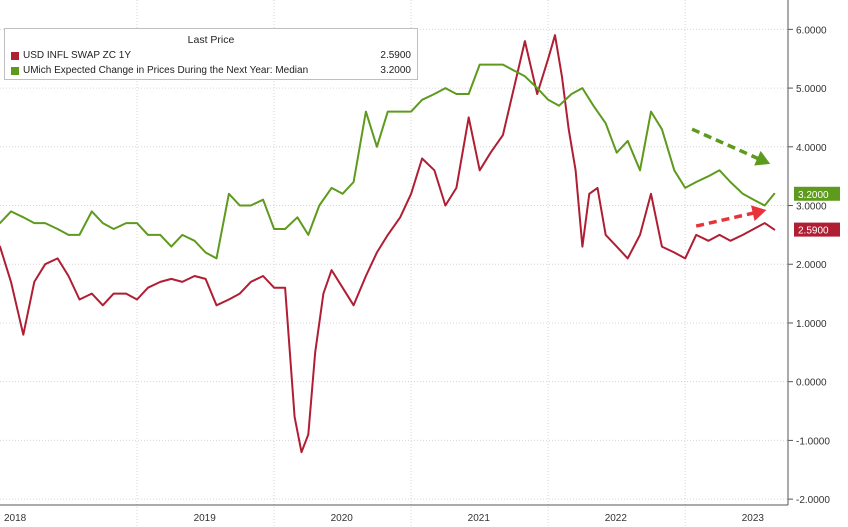 The height and width of the screenshot is (527, 848). I want to click on legend-value-umich: 3.2000, so click(395, 70).